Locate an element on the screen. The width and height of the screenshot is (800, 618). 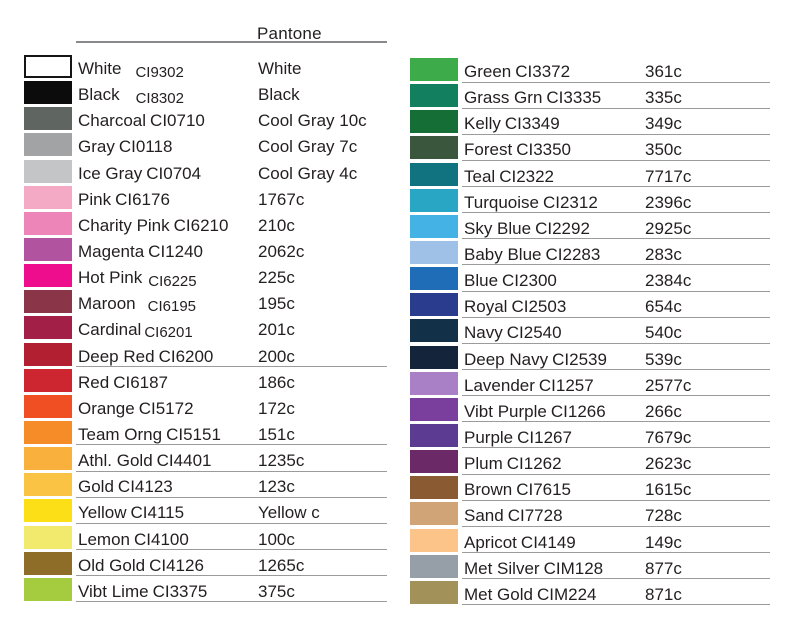
color-label: Gold CI4123 is located at coordinates (125, 486).